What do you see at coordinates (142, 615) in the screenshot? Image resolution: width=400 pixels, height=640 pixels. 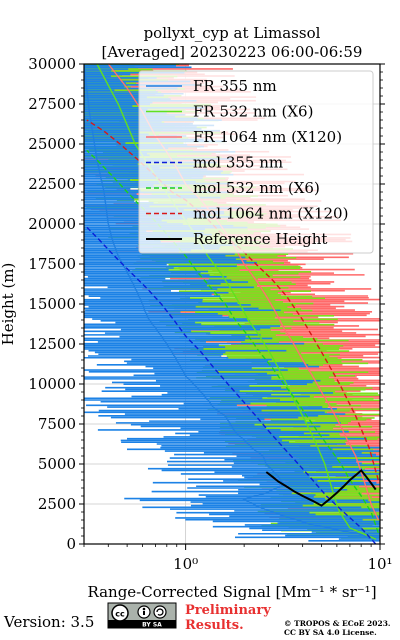 I see `cc-by-sa-icon: cc BY SA` at bounding box center [142, 615].